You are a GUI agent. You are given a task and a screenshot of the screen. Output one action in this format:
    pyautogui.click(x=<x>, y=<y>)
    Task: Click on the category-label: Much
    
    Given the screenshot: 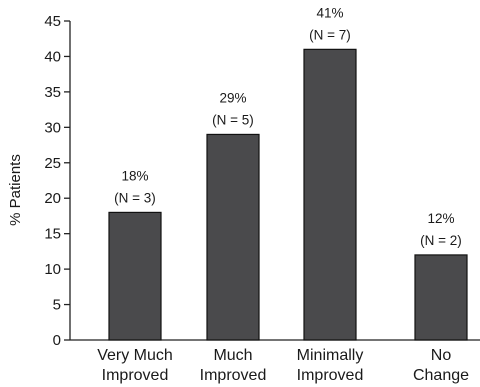 What is the action you would take?
    pyautogui.click(x=232, y=355)
    